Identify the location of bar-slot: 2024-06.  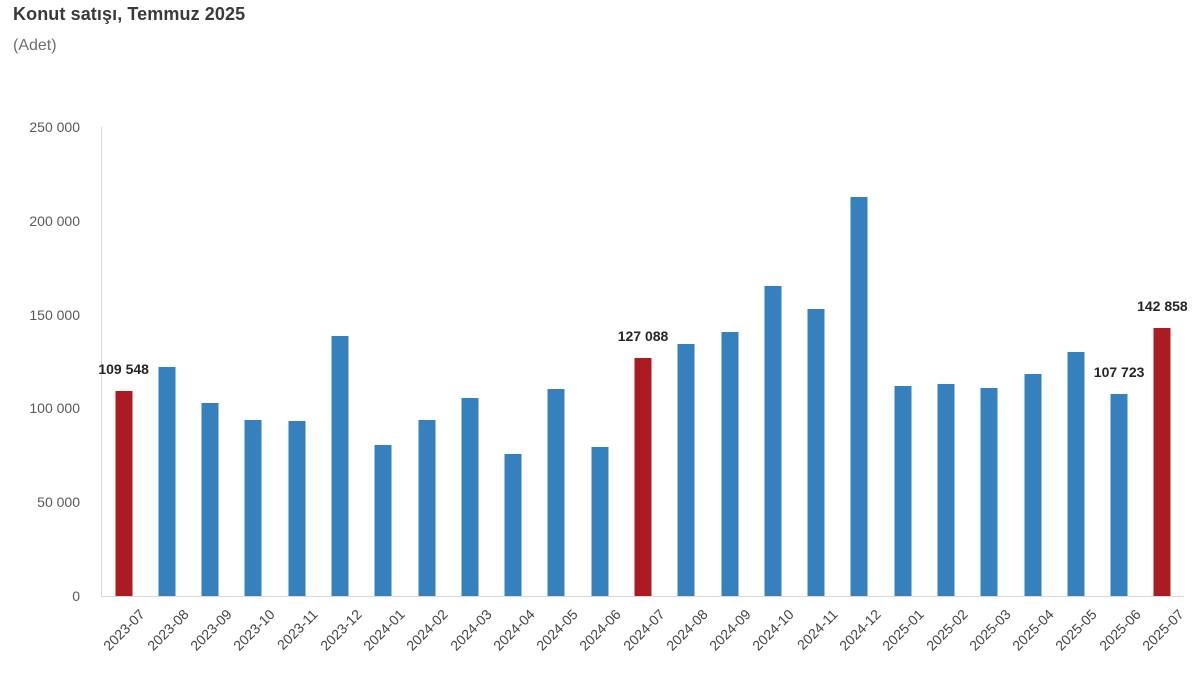
(600, 390).